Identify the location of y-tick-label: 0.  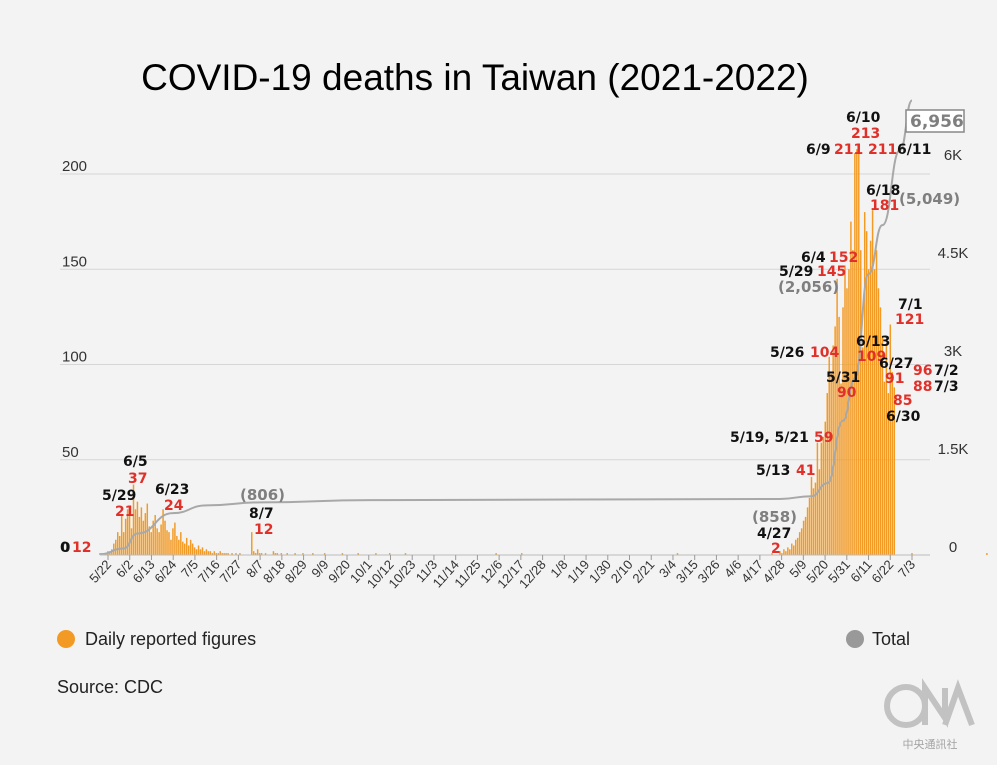
(66, 547).